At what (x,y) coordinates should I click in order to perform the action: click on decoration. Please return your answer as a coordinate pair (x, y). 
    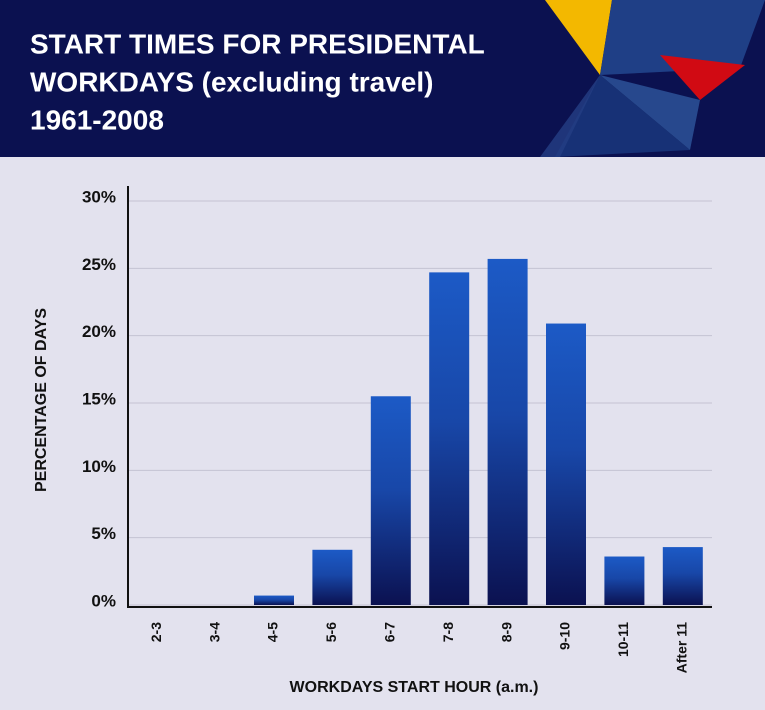
    Looking at the image, I should click on (652, 78).